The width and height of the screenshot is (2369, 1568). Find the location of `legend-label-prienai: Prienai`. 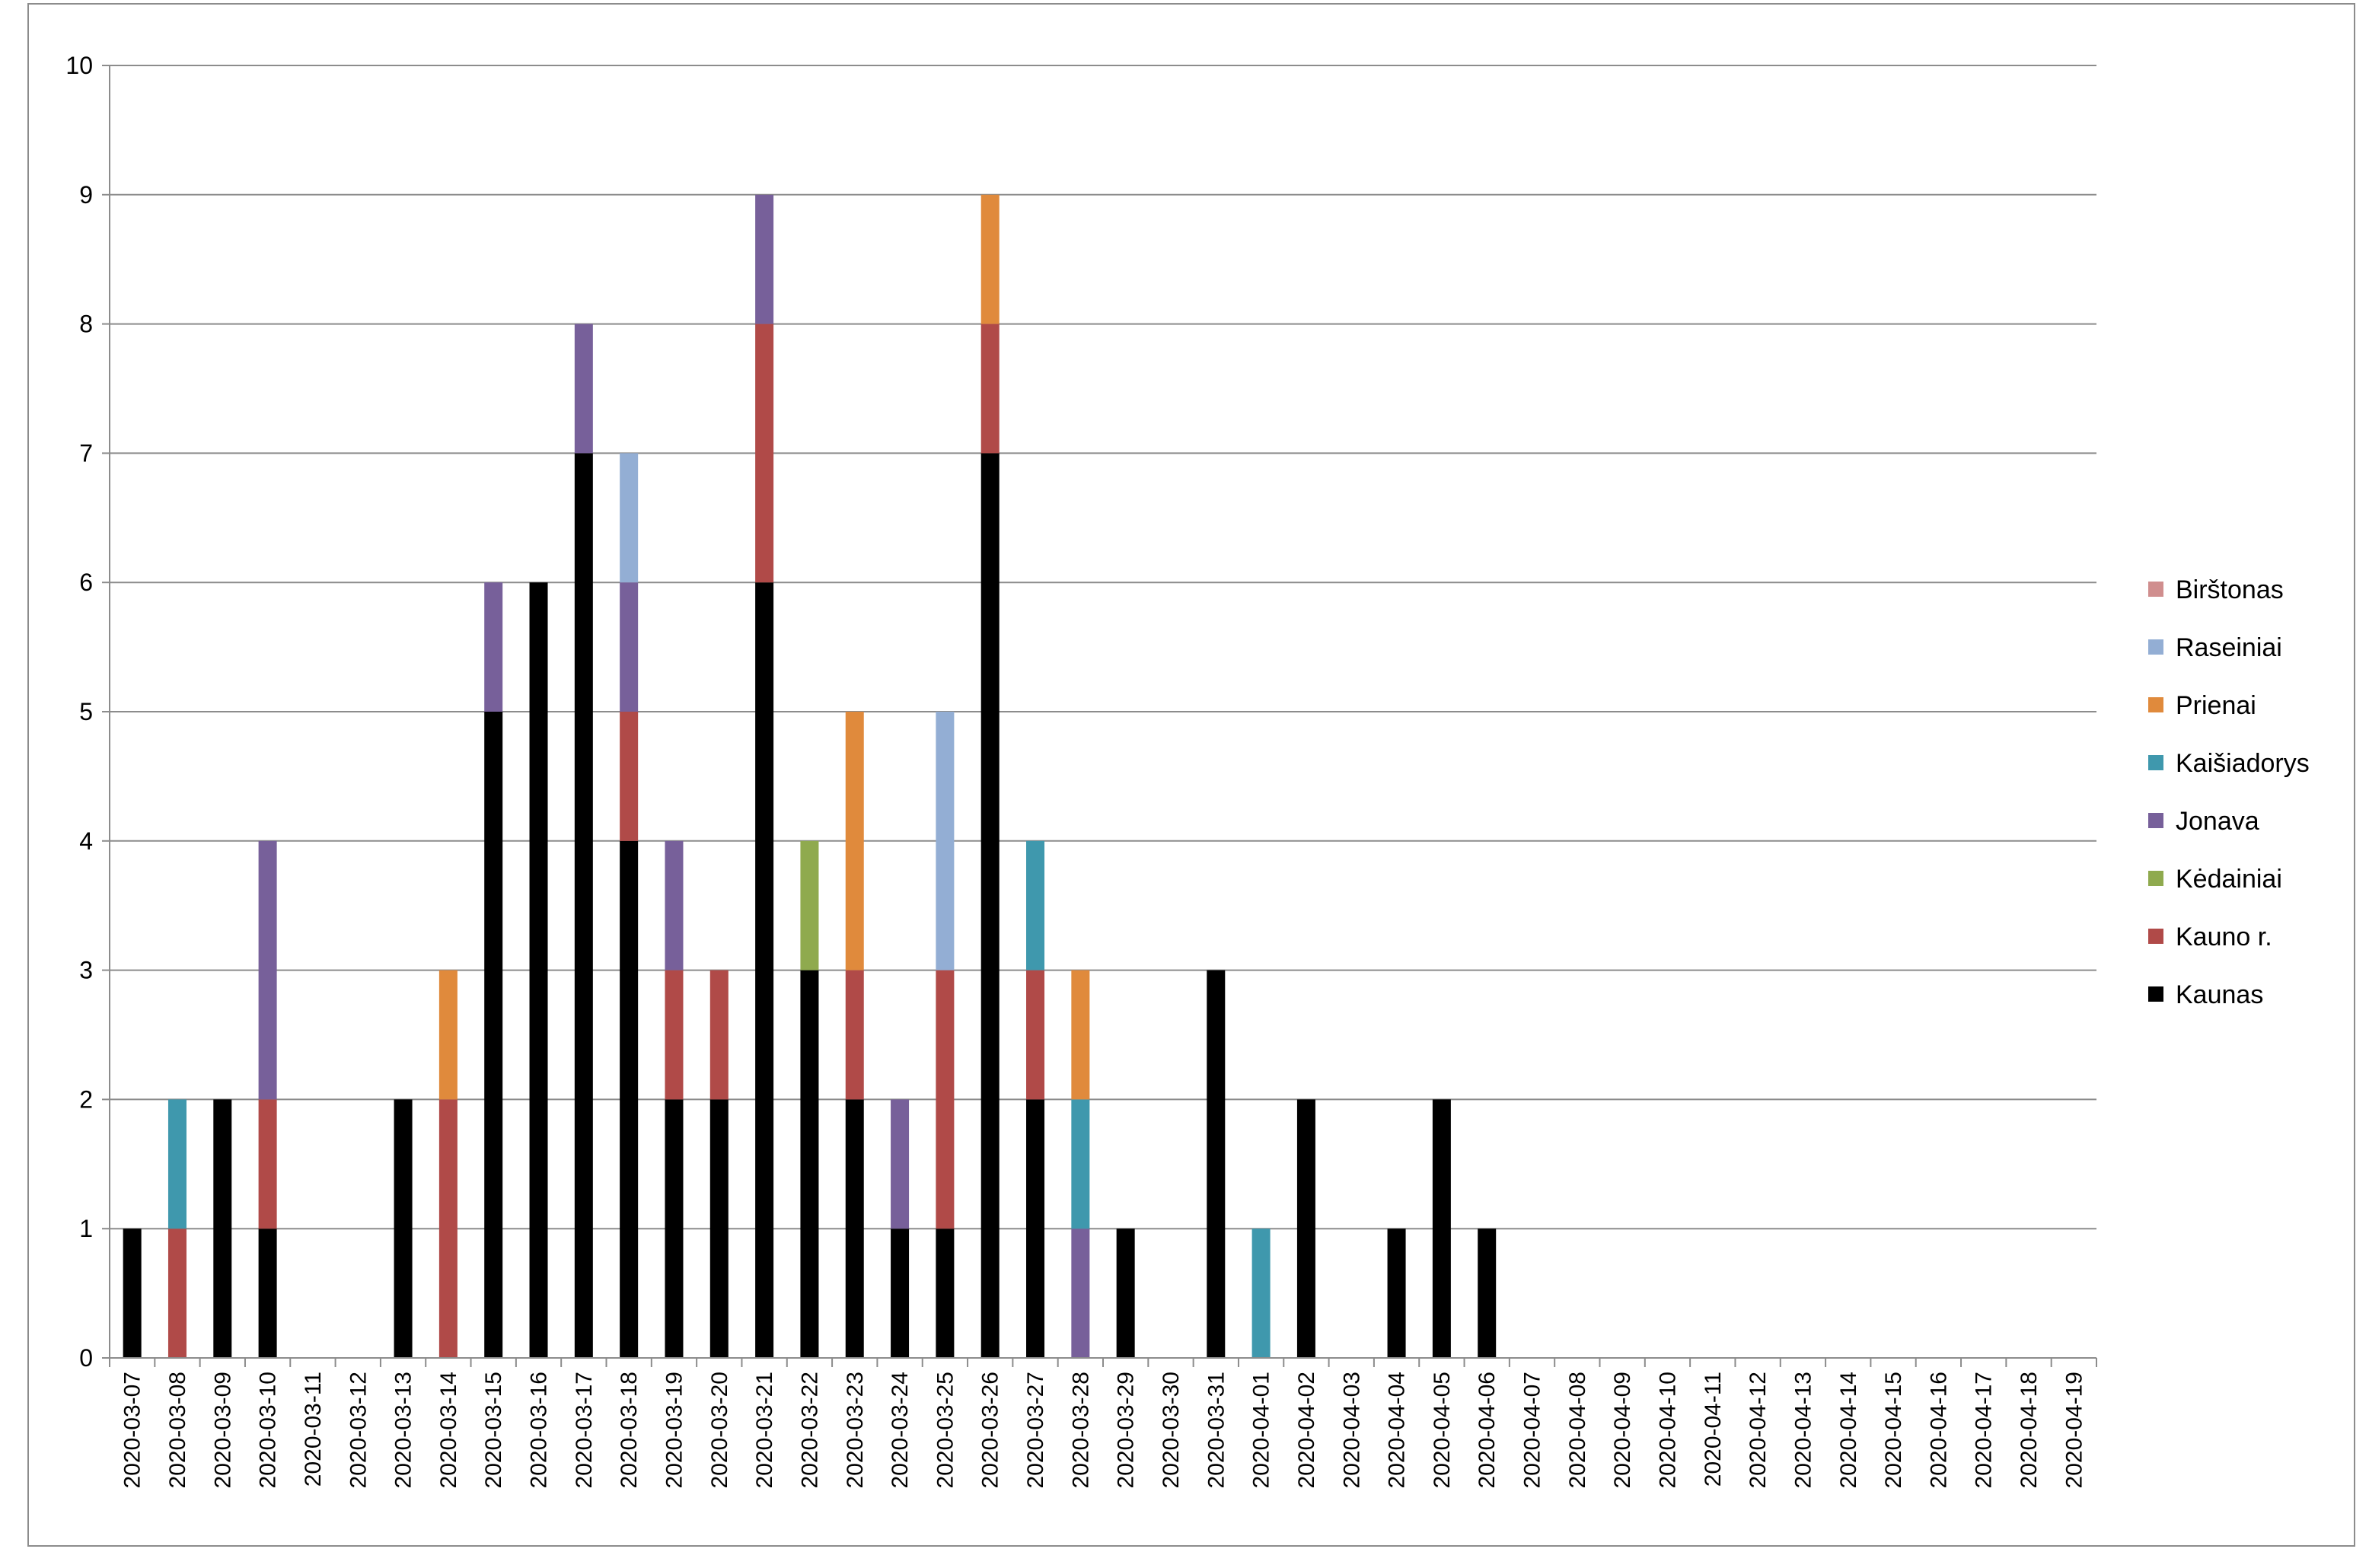

legend-label-prienai: Prienai is located at coordinates (2216, 705).